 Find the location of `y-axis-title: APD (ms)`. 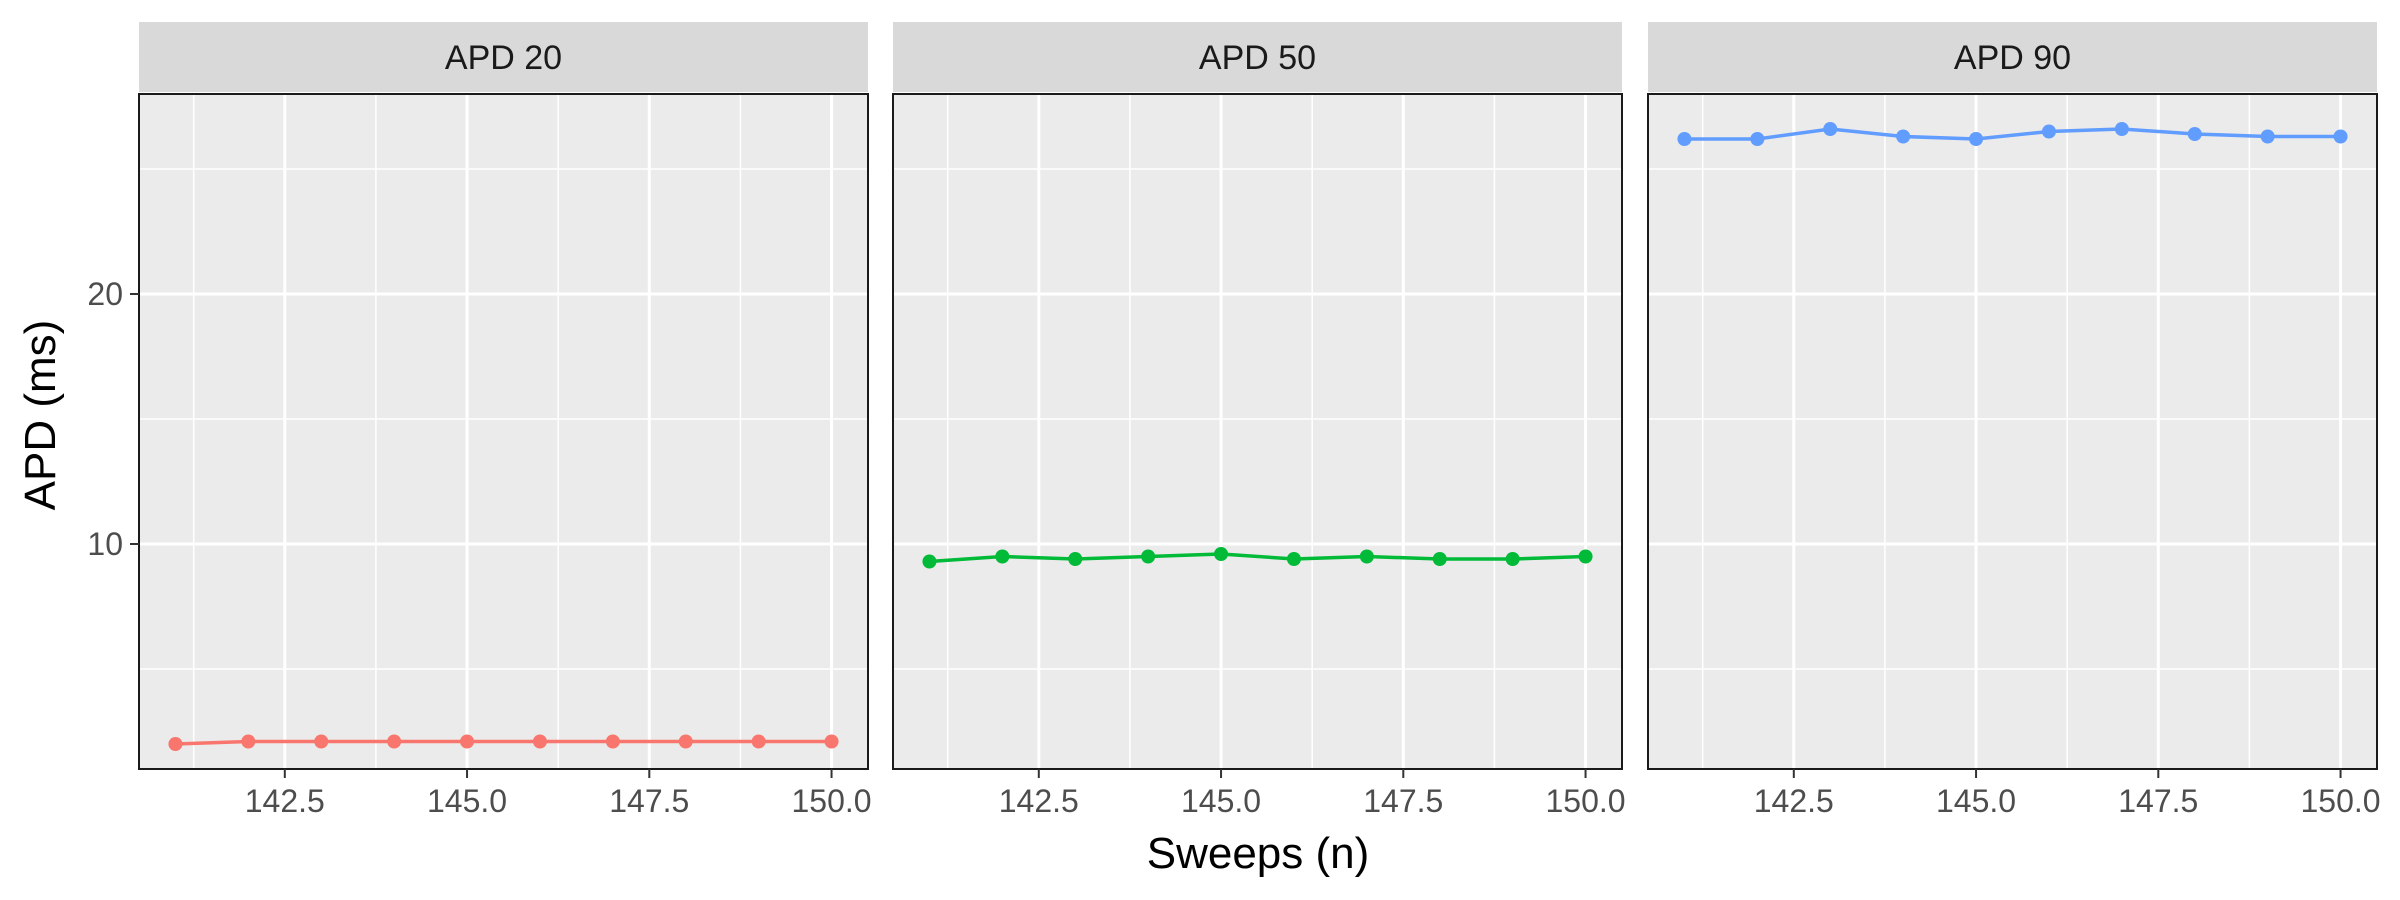

y-axis-title: APD (ms) is located at coordinates (40, 415).